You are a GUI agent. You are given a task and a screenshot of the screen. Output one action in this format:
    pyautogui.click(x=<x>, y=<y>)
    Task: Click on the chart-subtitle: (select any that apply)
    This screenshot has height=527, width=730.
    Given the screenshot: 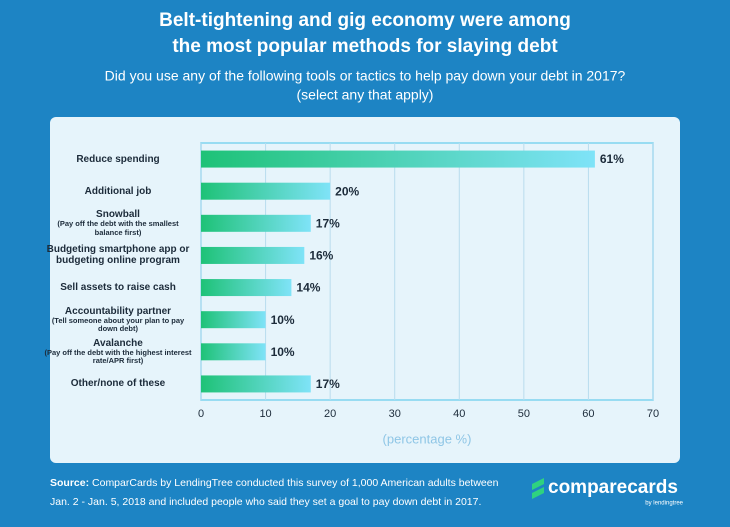 What is the action you would take?
    pyautogui.click(x=365, y=95)
    